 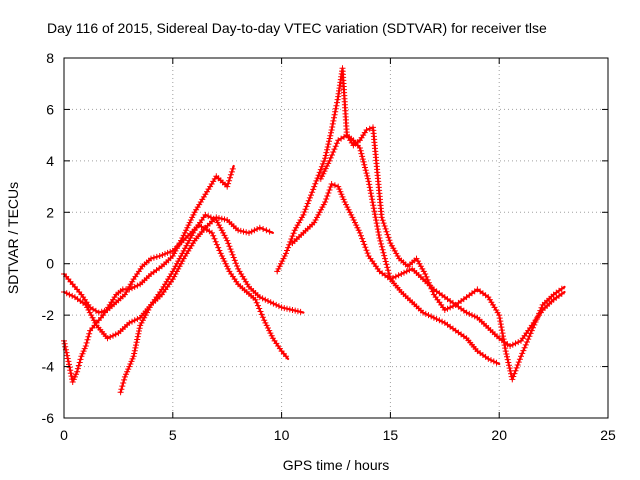 I want to click on x-tick-label: 0, so click(x=64, y=435).